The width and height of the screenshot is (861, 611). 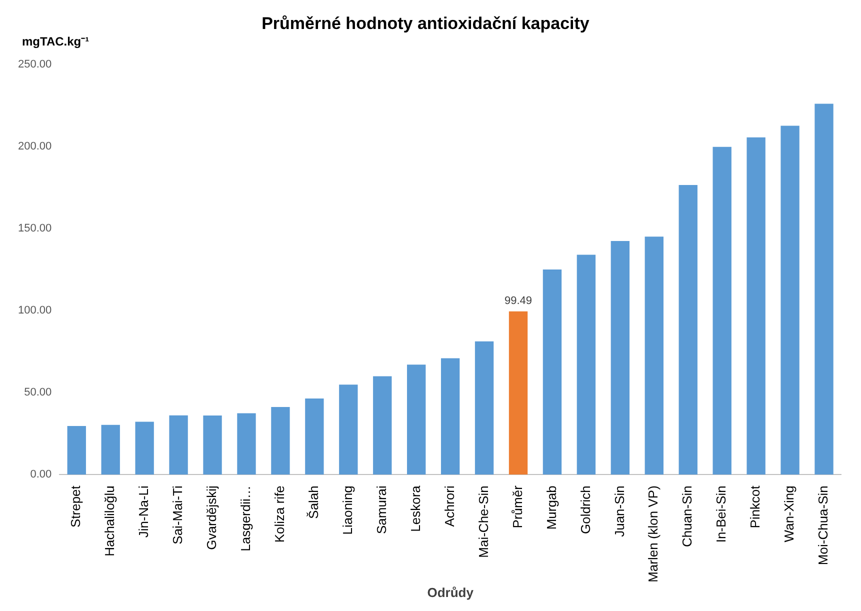 What do you see at coordinates (178, 514) in the screenshot?
I see `x-tick-label: Sai-Mai-Ti` at bounding box center [178, 514].